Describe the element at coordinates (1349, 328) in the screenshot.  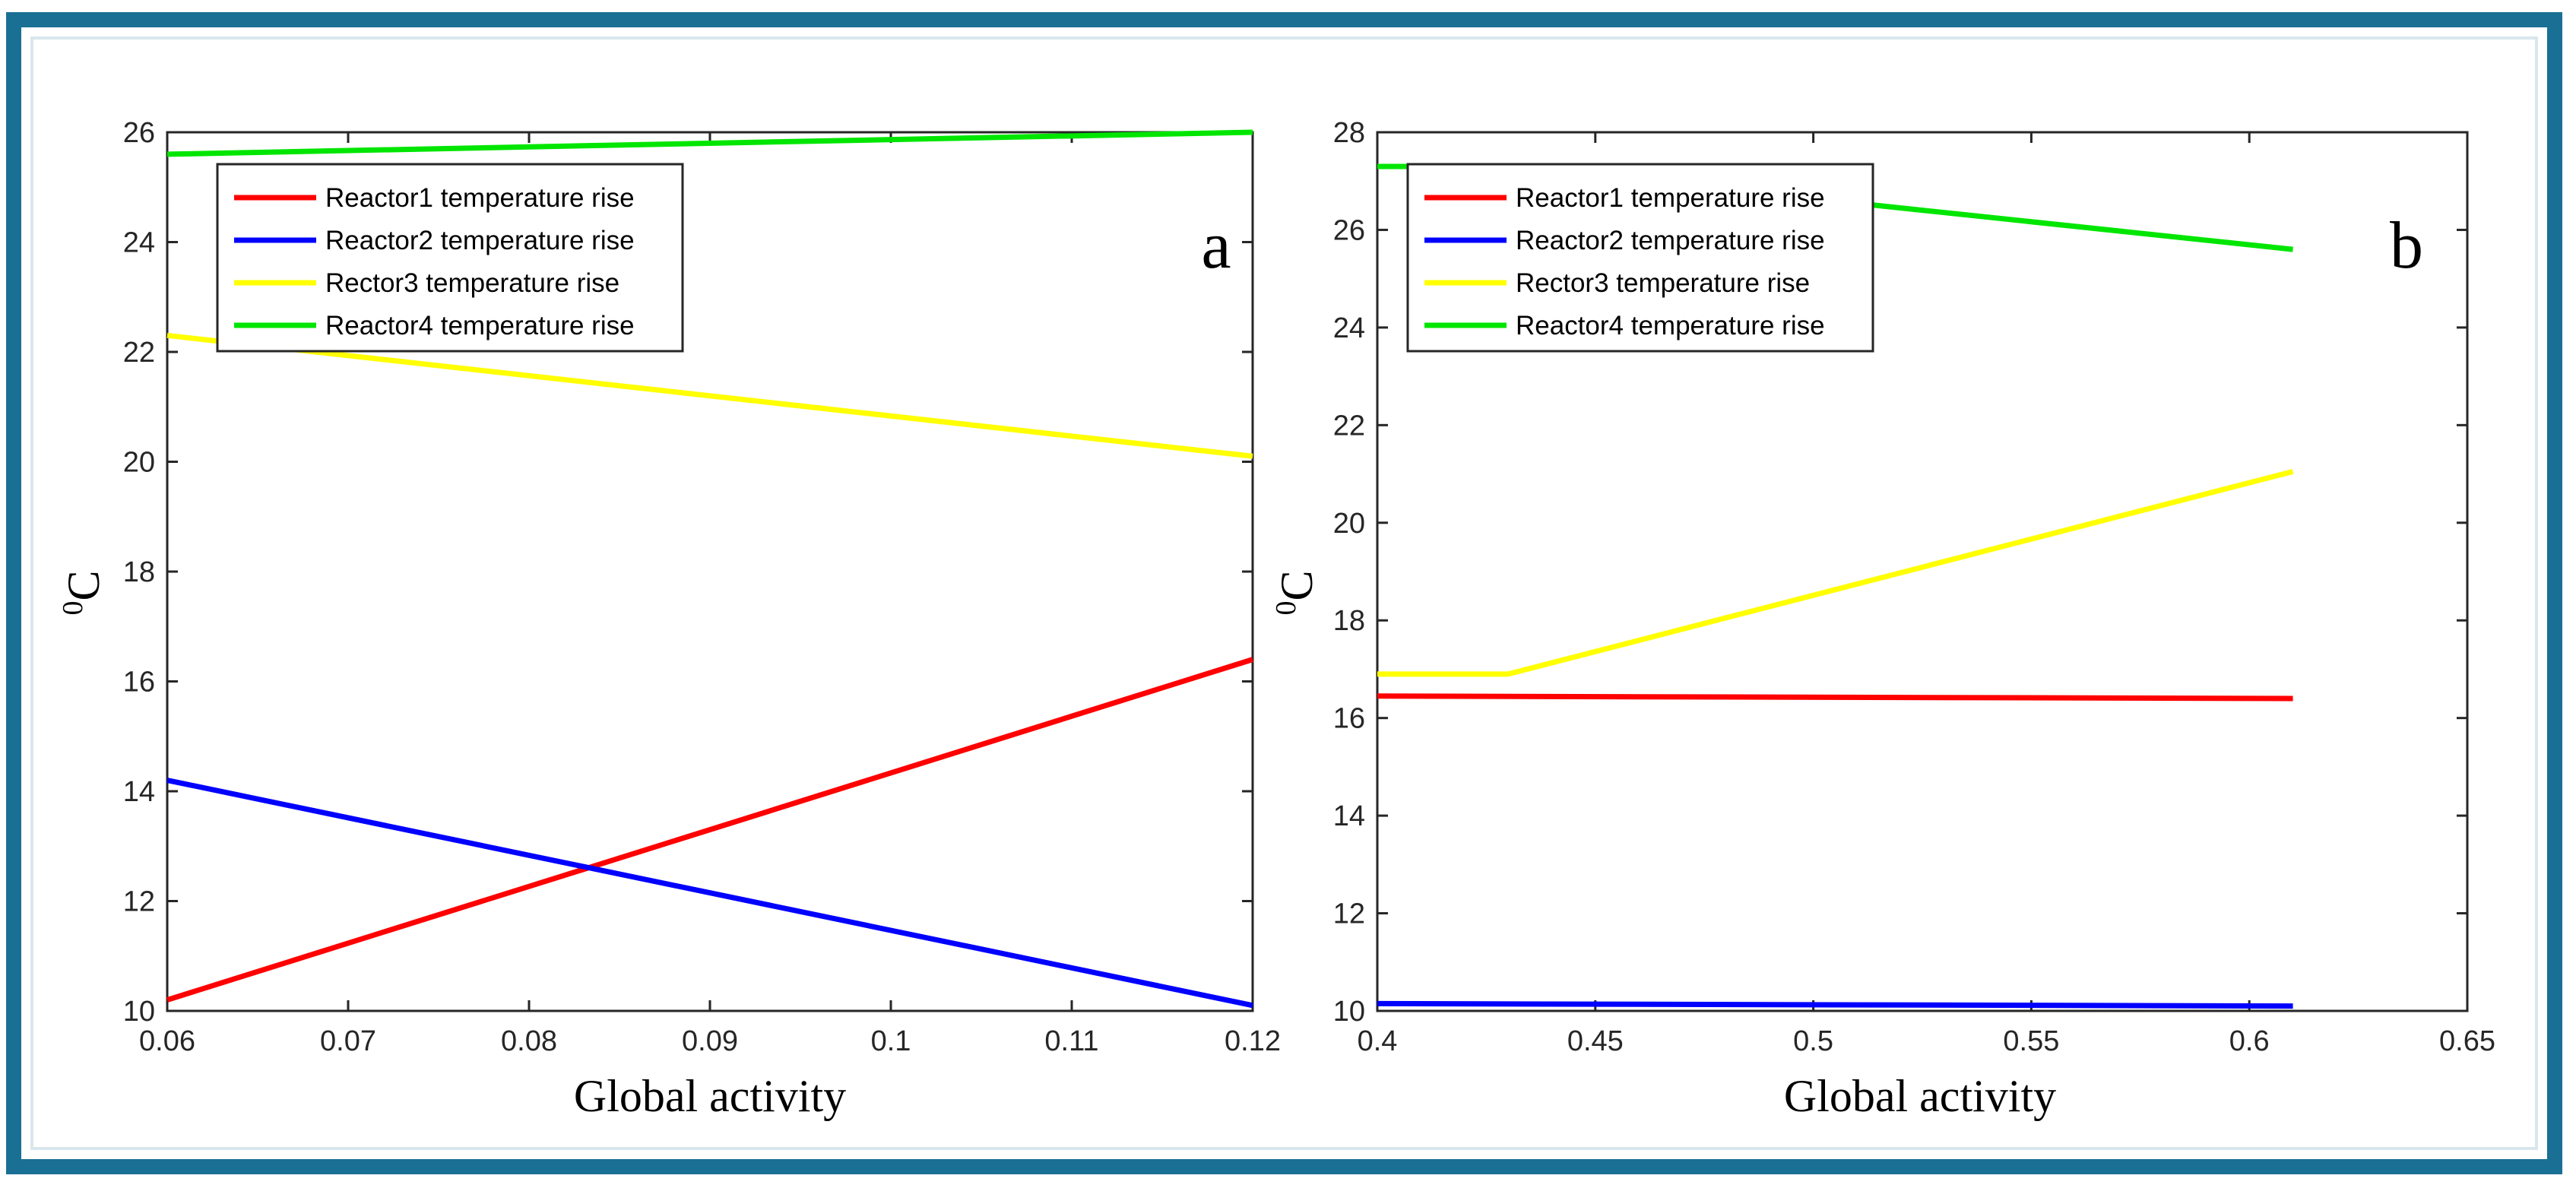
I see `panel-b-y-tick-label: 24` at that location.